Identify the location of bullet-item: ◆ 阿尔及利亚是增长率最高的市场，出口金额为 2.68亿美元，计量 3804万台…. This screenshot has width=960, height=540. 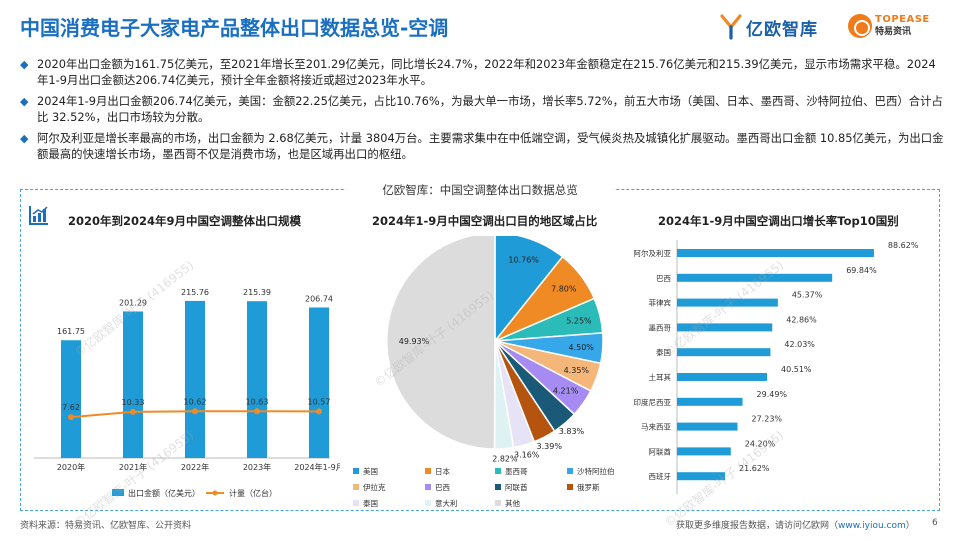
(482, 146).